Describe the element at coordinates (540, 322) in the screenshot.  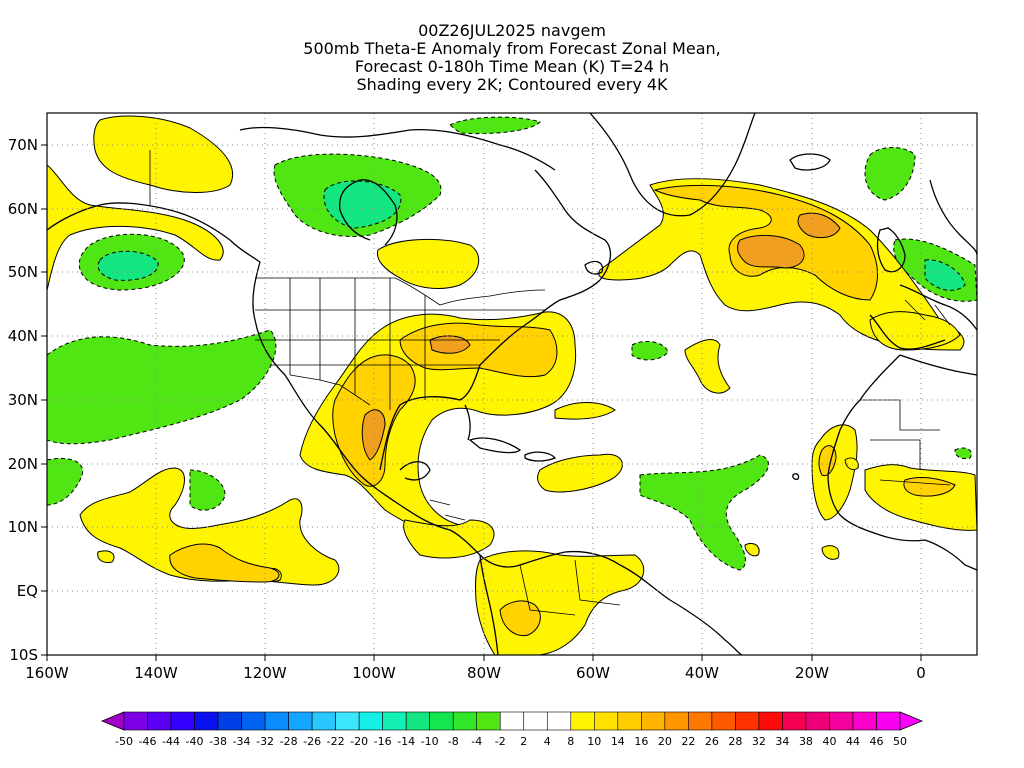
I see `coastline-east-us` at that location.